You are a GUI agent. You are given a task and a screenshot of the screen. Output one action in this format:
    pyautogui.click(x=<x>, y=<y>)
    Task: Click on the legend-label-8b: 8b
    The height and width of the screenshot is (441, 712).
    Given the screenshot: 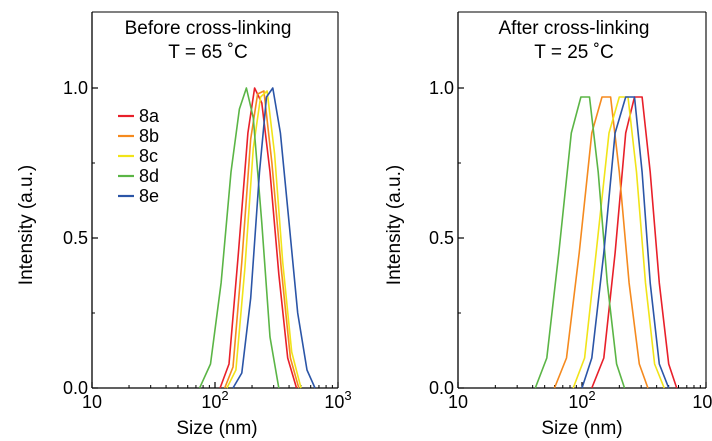 What is the action you would take?
    pyautogui.click(x=149, y=136)
    